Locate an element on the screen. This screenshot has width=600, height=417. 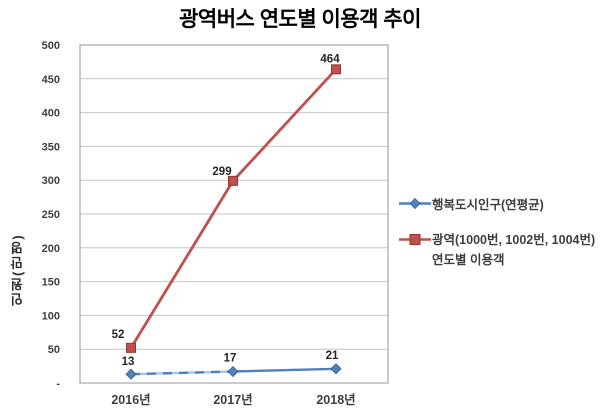
x-tick-label: 2017년 is located at coordinates (232, 400).